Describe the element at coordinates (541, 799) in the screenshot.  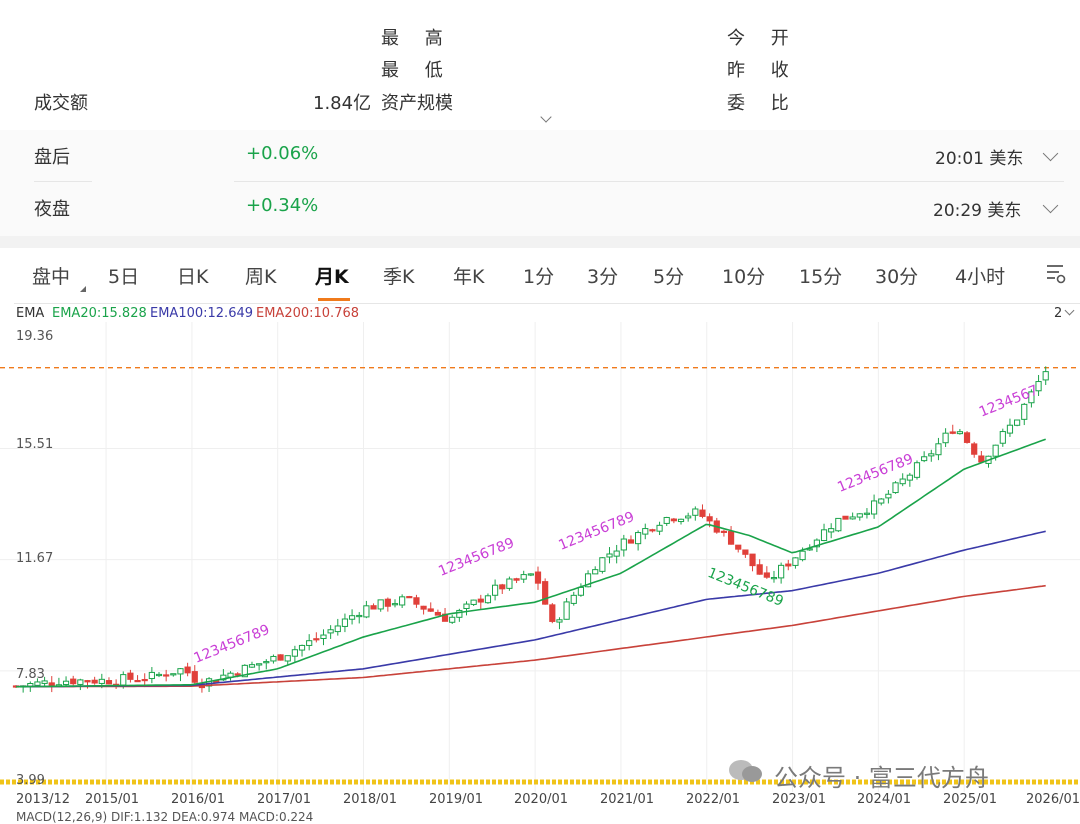
I see `x-tick-label: 2020/01` at that location.